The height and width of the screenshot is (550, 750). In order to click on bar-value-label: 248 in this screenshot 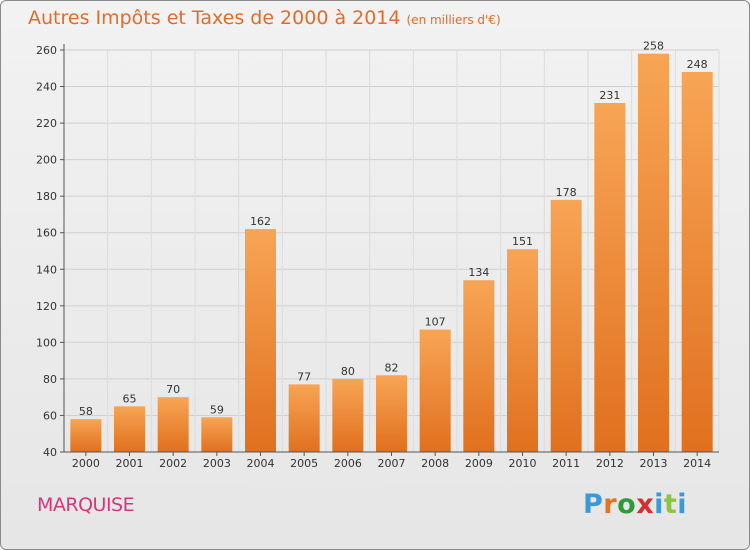, I will do `click(697, 64)`.